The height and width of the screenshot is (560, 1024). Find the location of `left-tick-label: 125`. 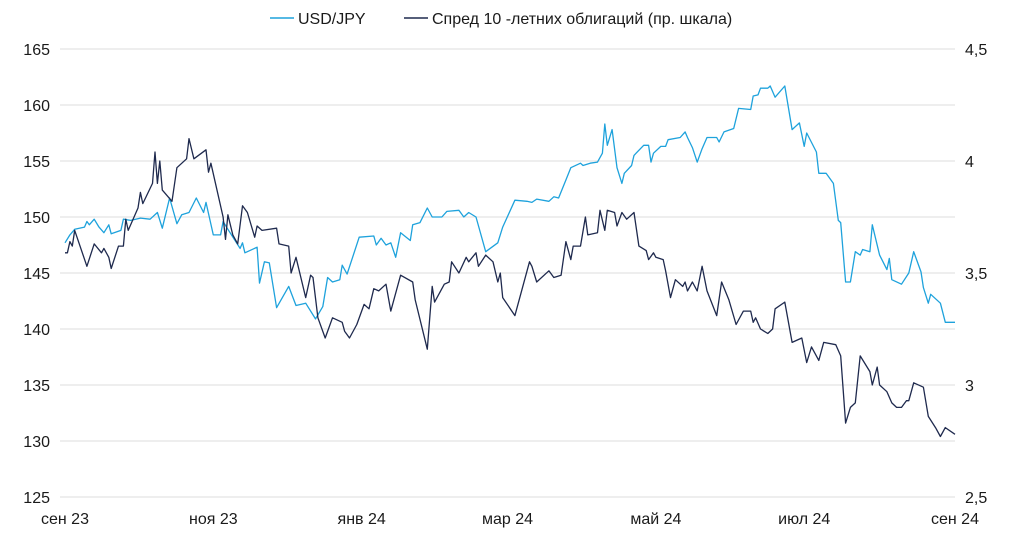

left-tick-label: 125 is located at coordinates (36, 498).